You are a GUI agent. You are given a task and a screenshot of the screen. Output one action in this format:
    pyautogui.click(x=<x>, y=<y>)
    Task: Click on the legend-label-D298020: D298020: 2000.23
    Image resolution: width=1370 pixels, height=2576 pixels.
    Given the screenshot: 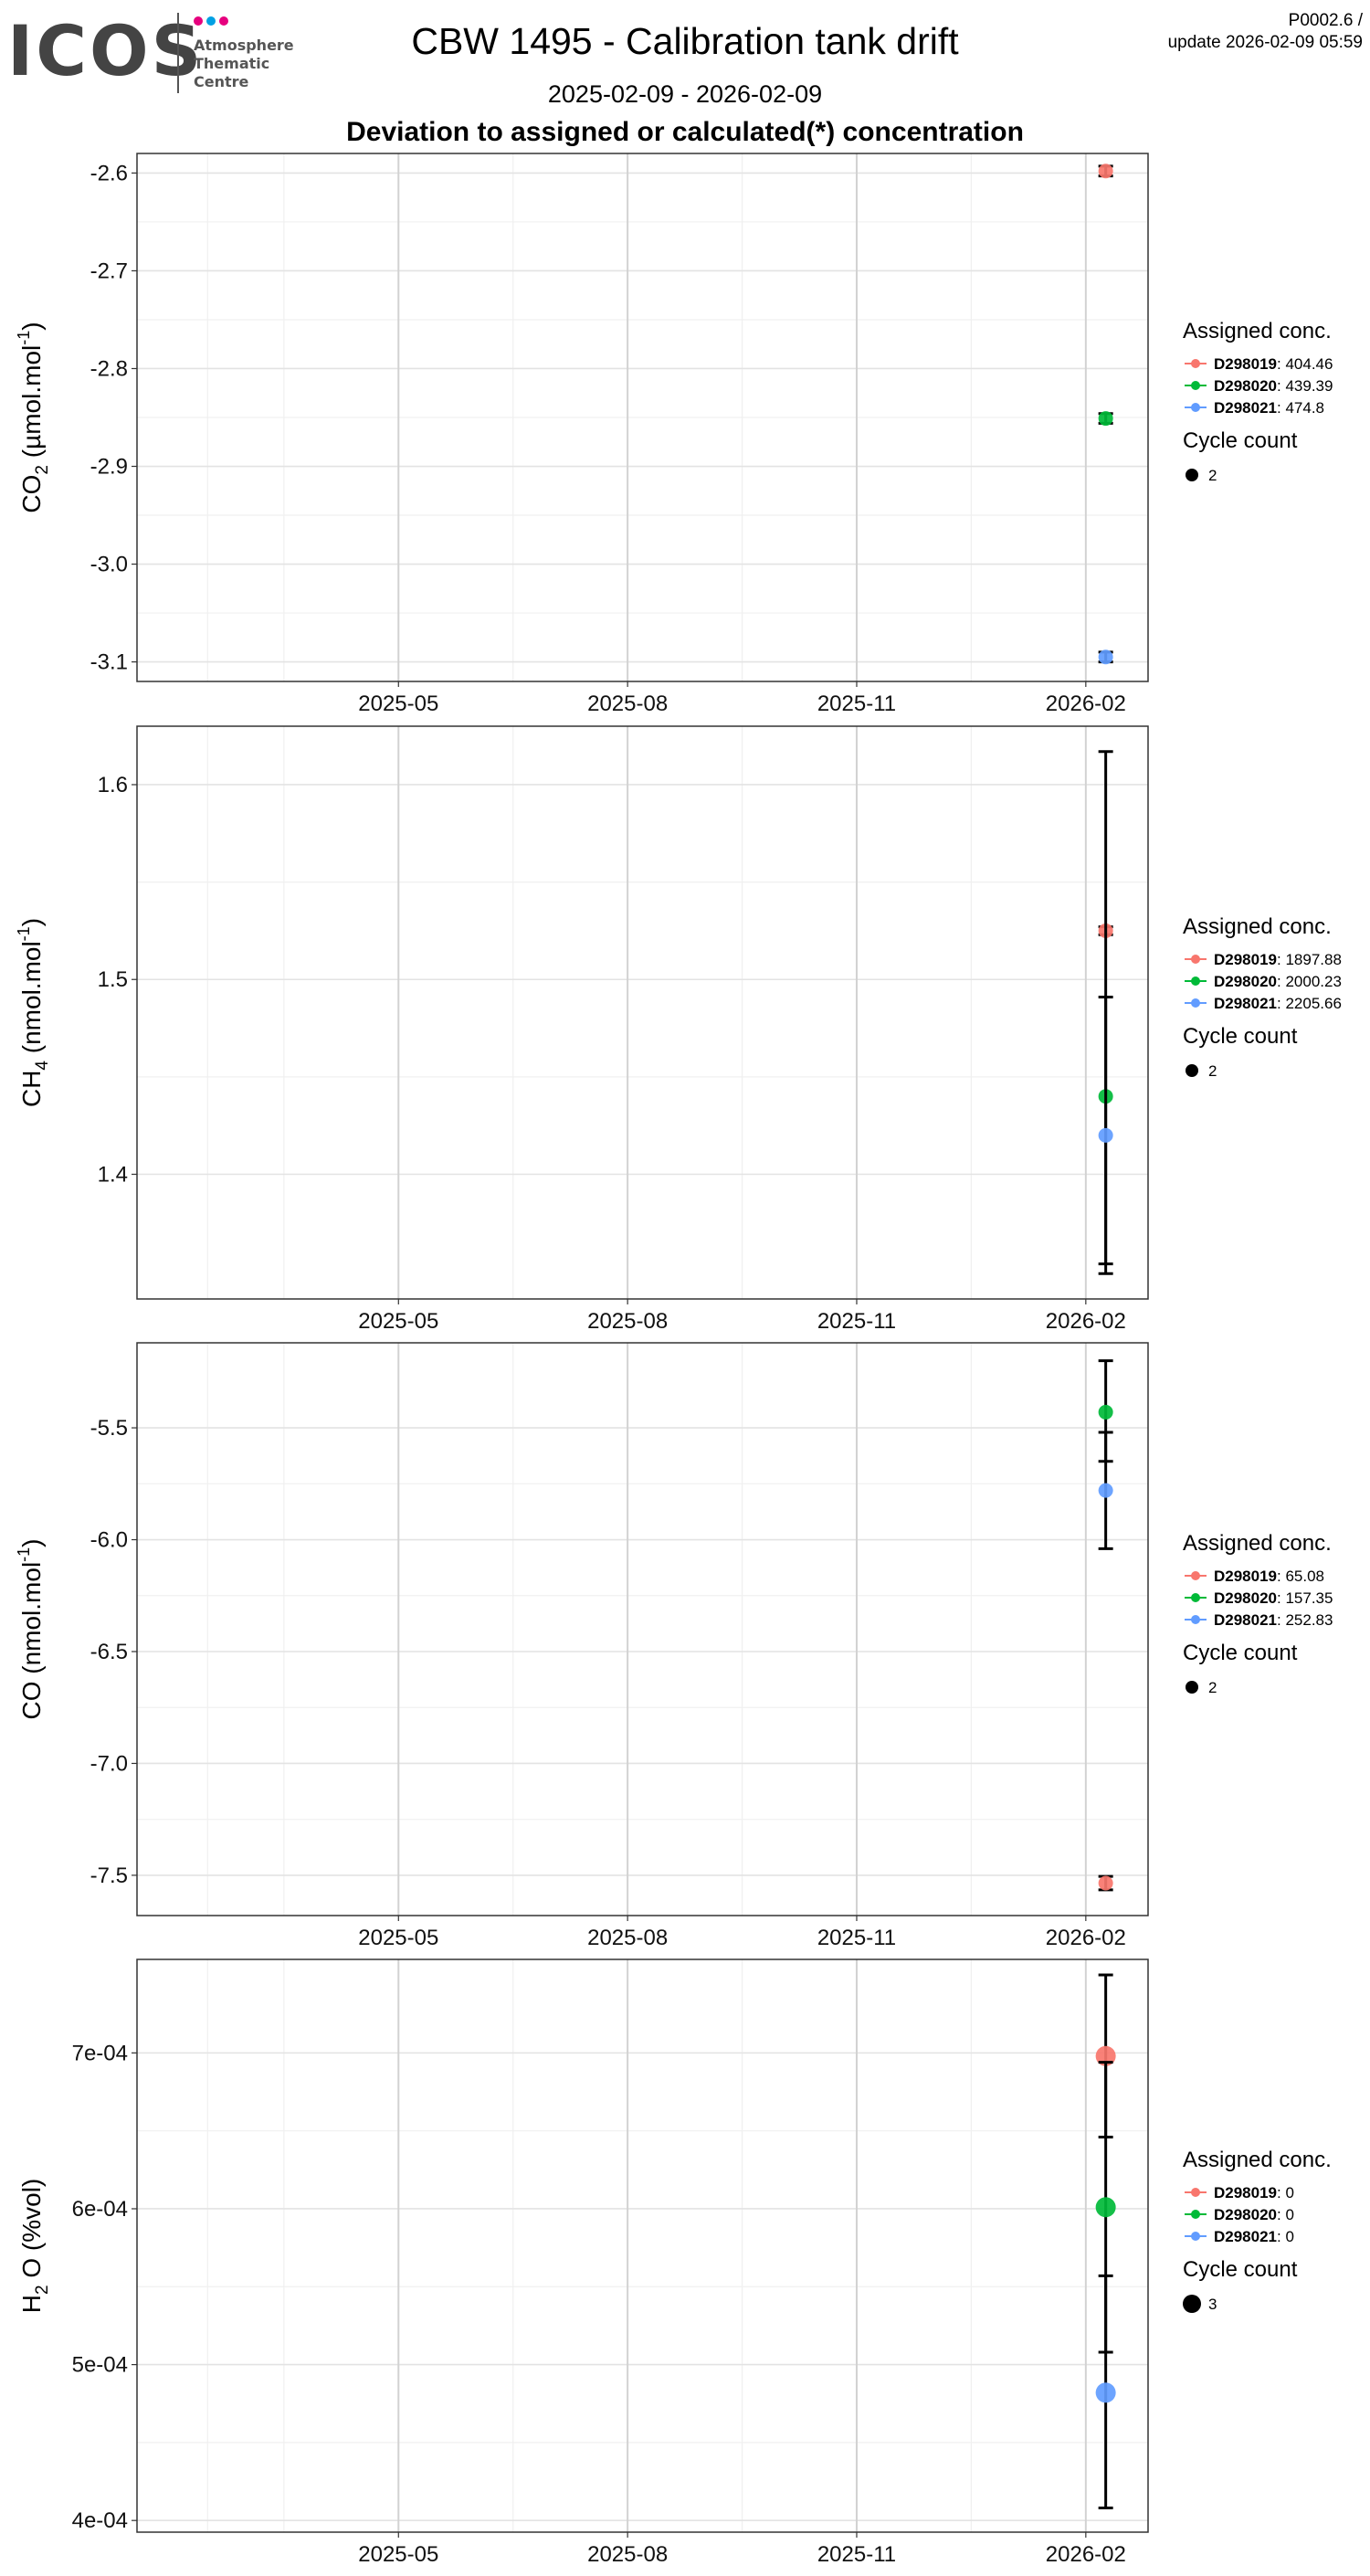 What is the action you would take?
    pyautogui.click(x=1278, y=981)
    